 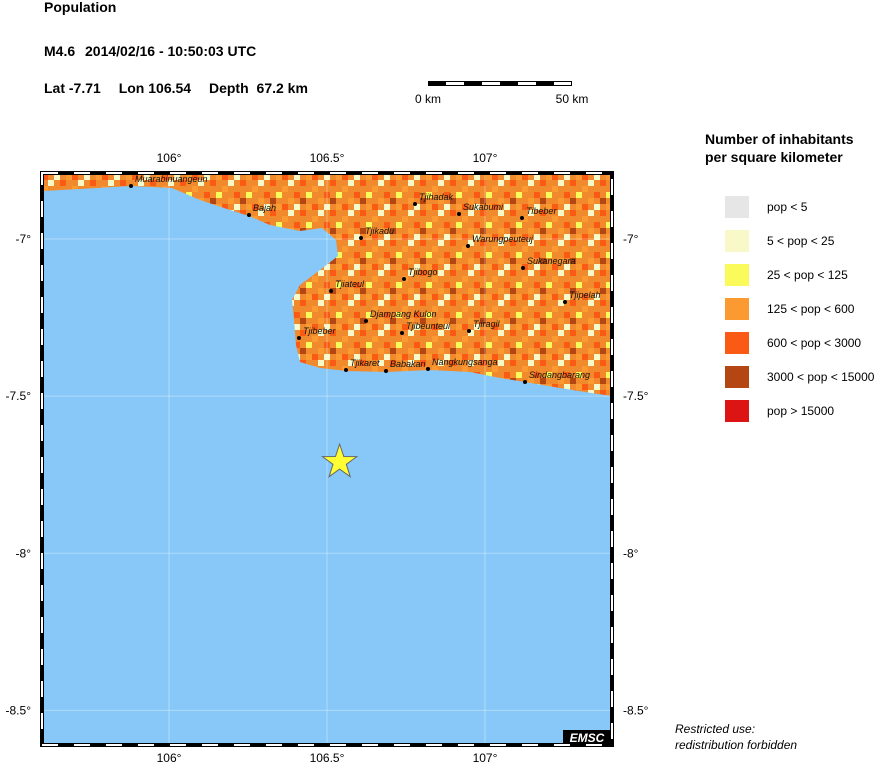 What do you see at coordinates (80, 7) in the screenshot?
I see `title: Population` at bounding box center [80, 7].